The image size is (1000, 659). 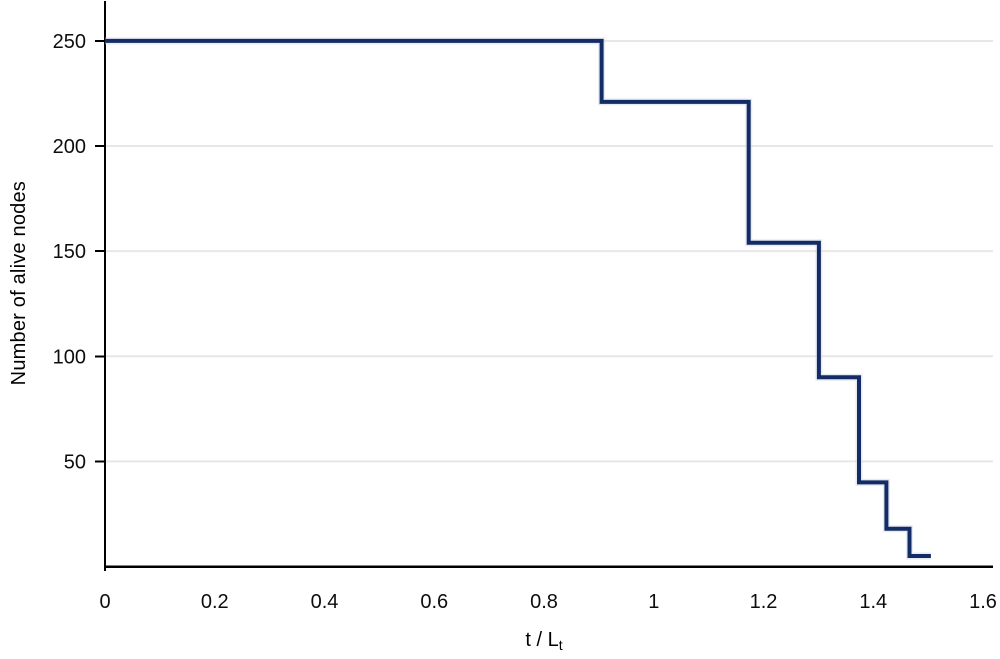 I want to click on x-axis-title: t / Lt, so click(x=544, y=641).